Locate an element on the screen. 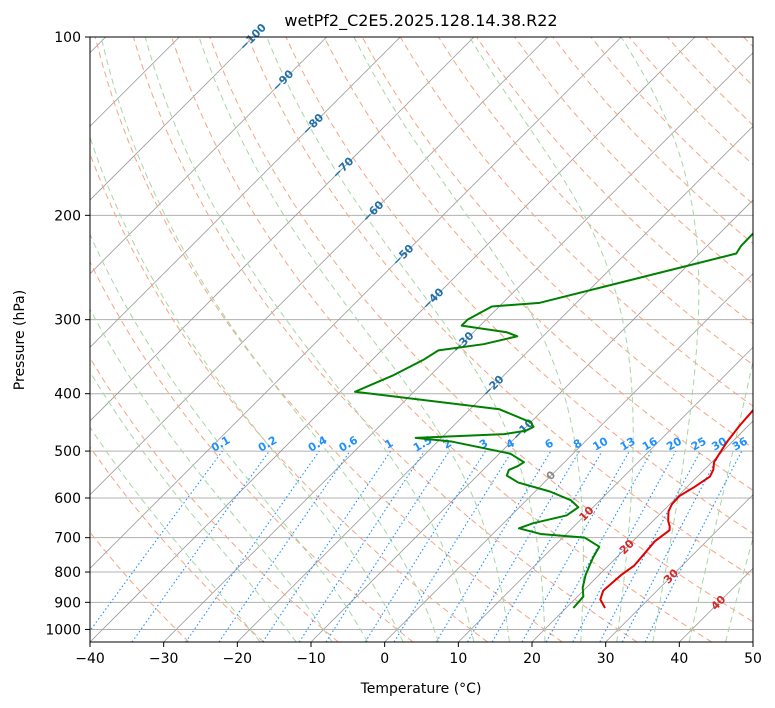 The height and width of the screenshot is (708, 775). x-tick-label: −20 is located at coordinates (238, 659).